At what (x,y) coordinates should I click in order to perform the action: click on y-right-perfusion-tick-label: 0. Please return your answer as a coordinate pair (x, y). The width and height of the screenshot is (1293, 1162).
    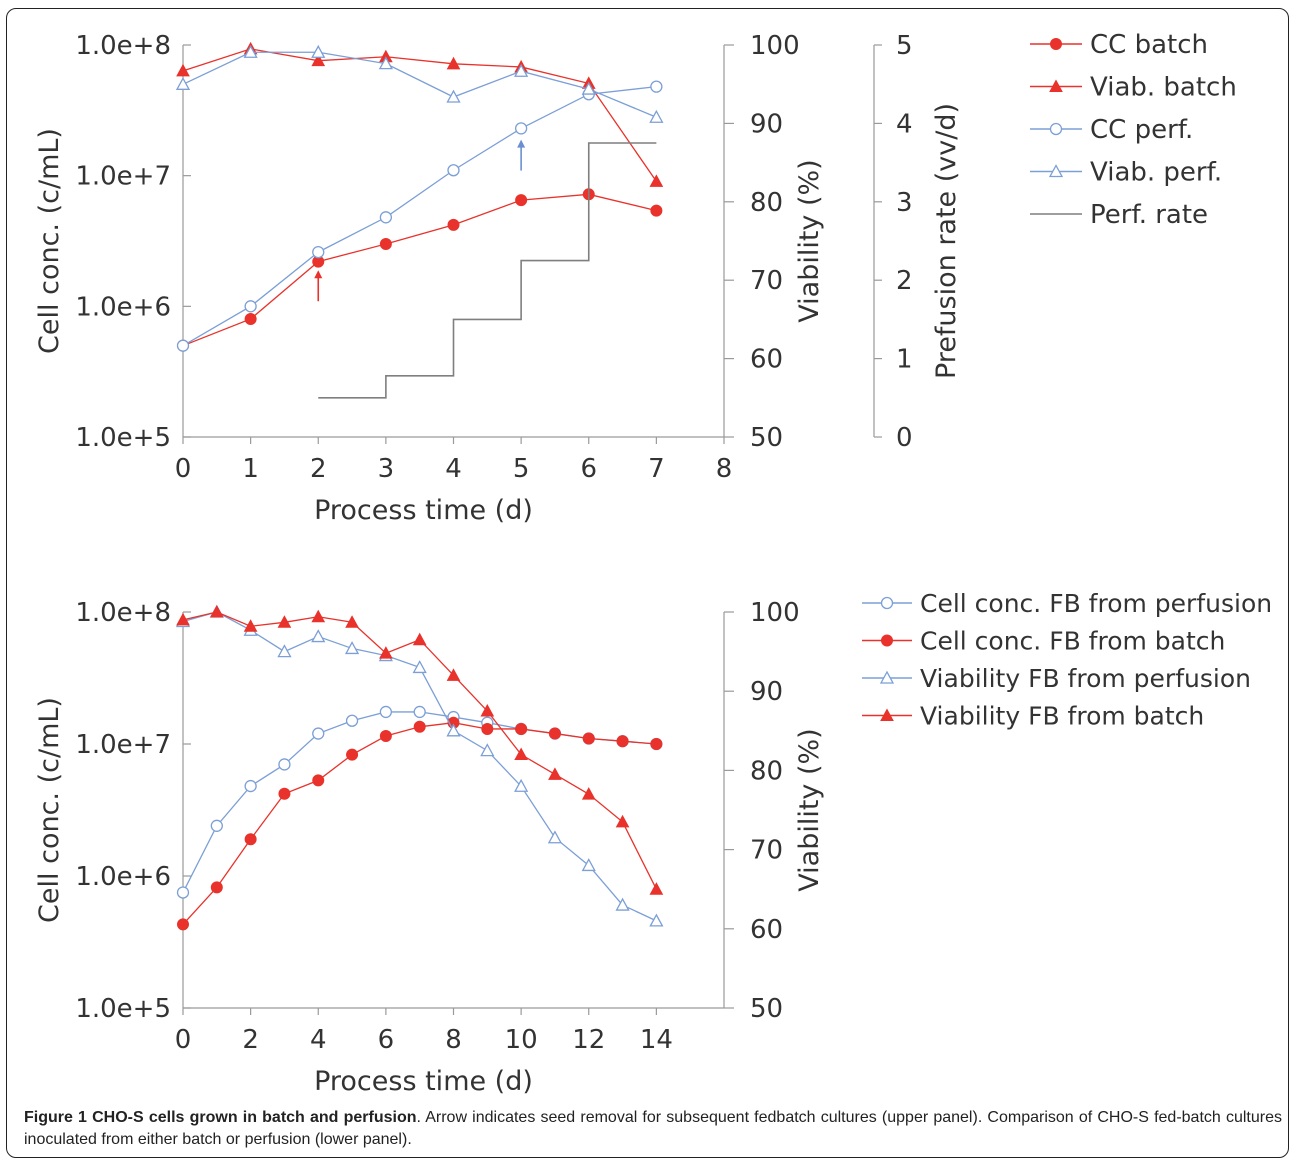
    Looking at the image, I should click on (904, 438).